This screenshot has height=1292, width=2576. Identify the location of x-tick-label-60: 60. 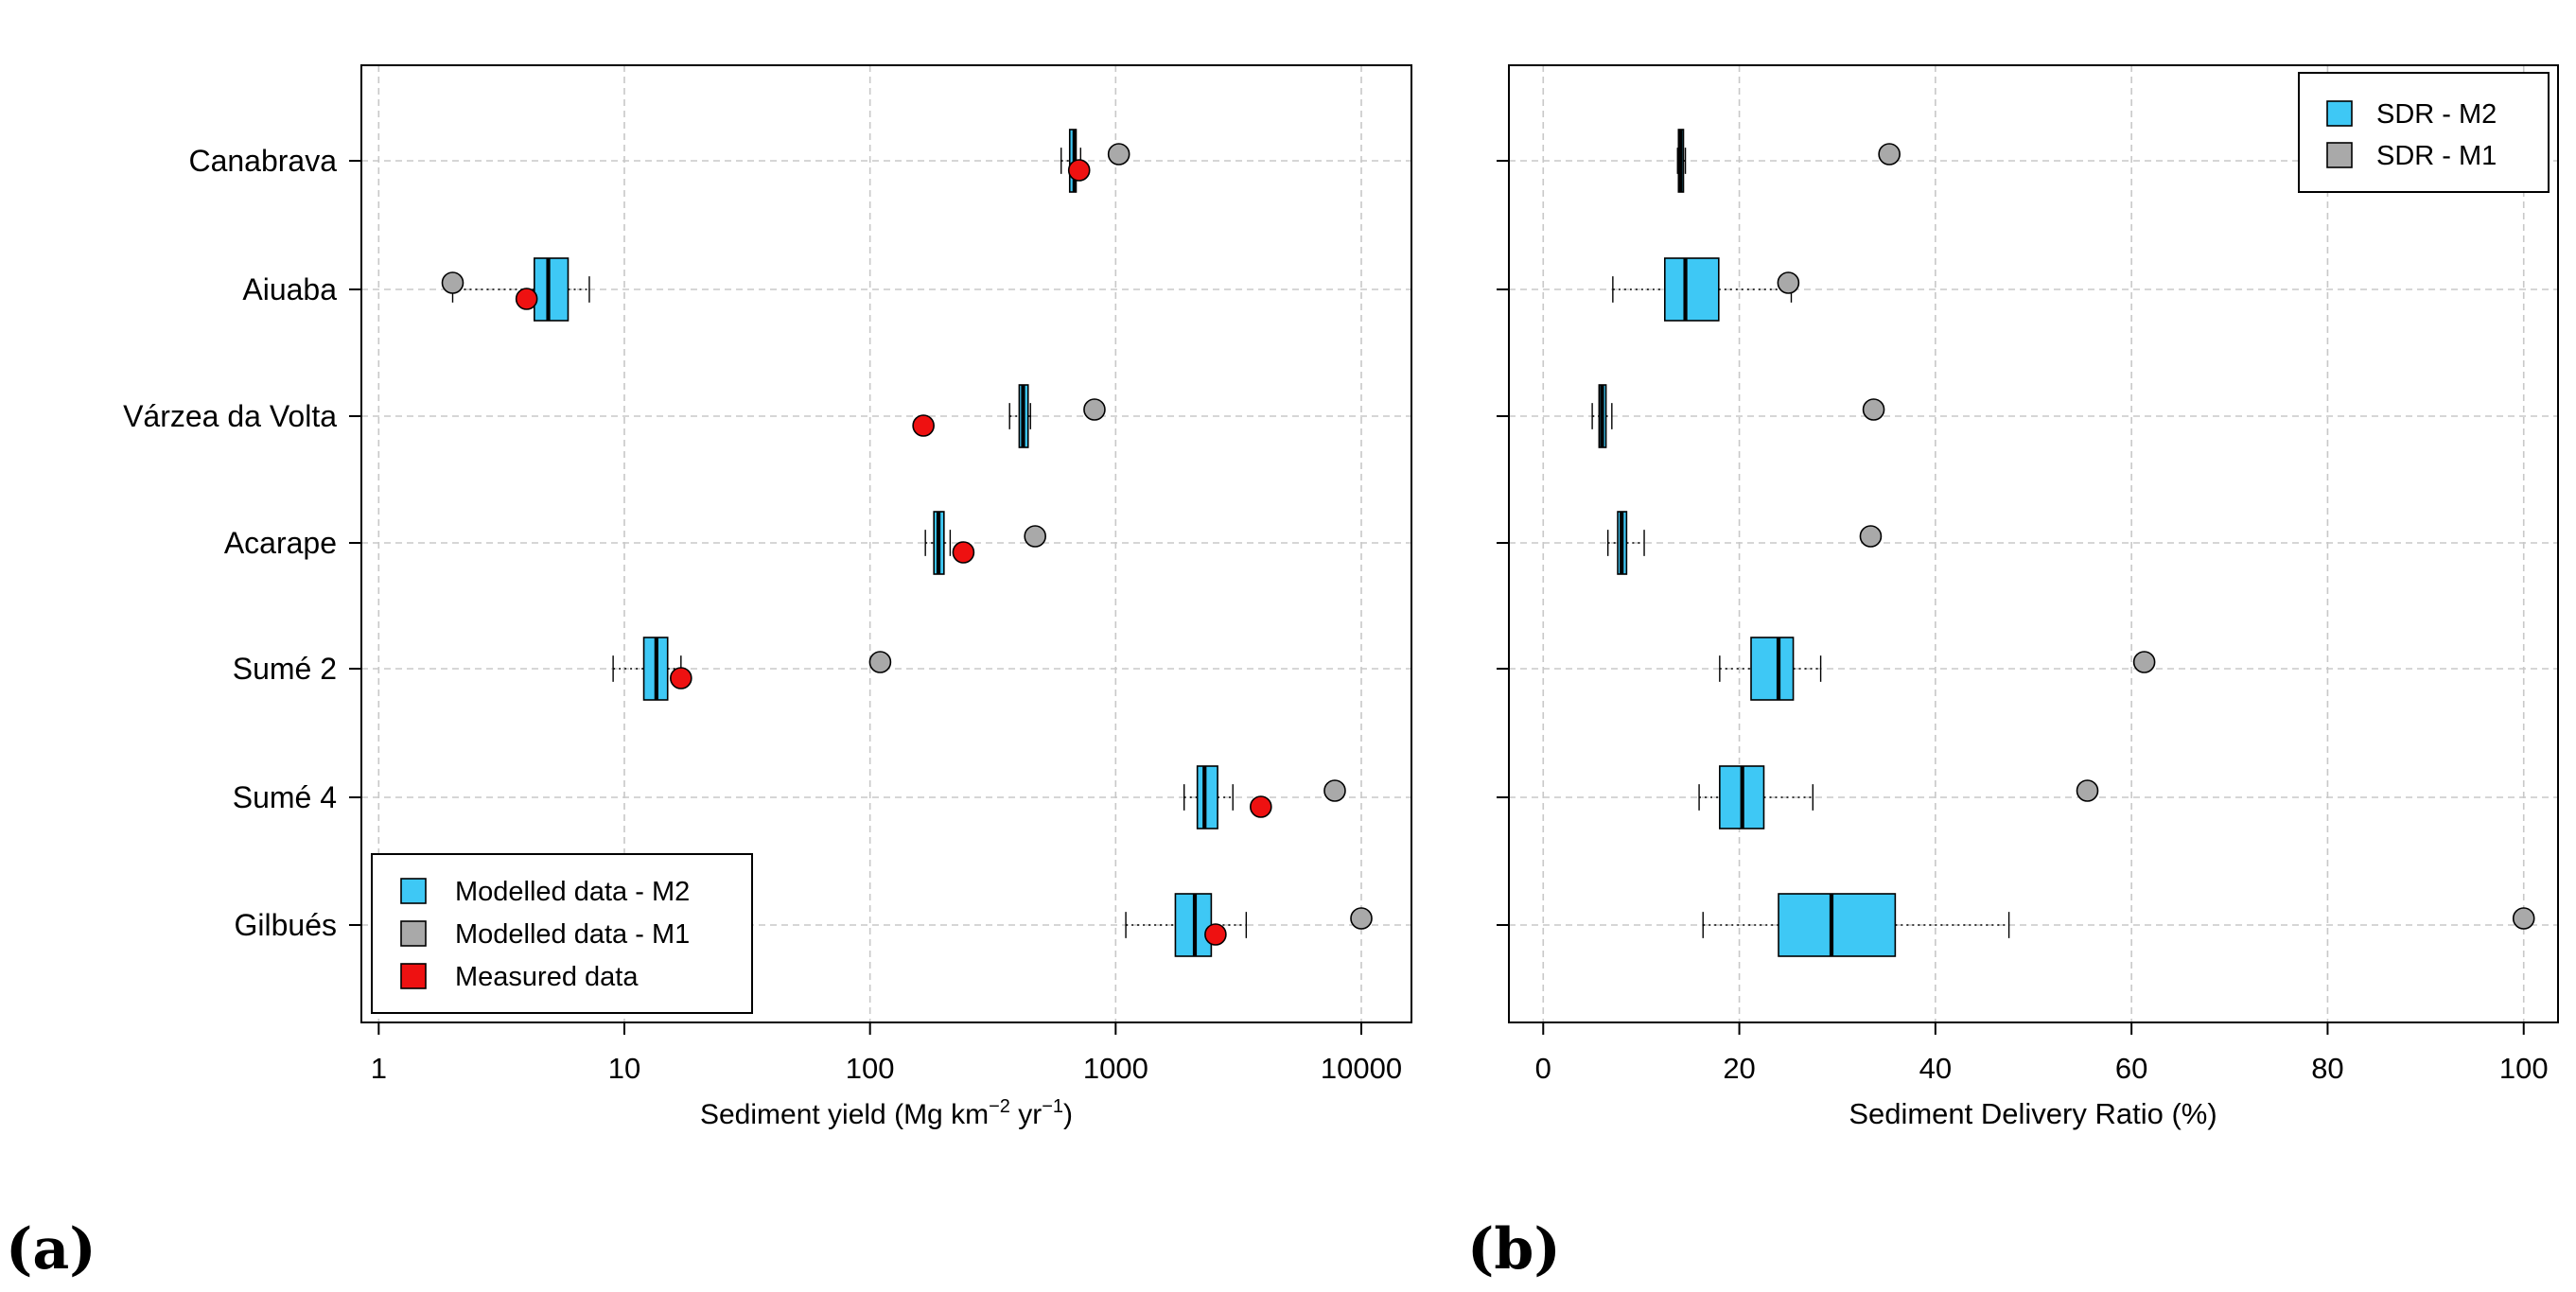
(2131, 1068).